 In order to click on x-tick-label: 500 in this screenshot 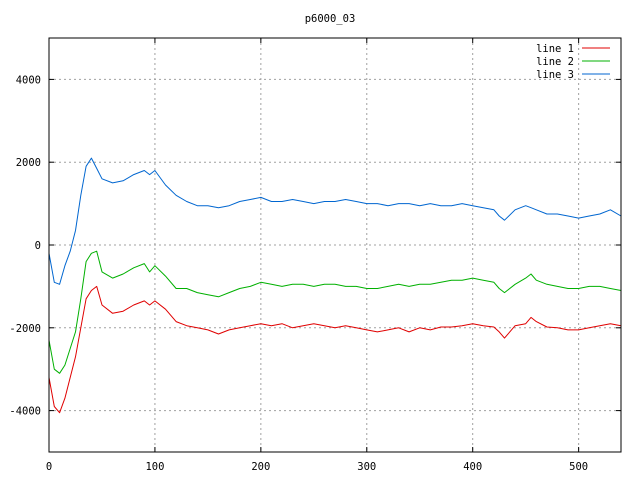, I will do `click(578, 467)`.